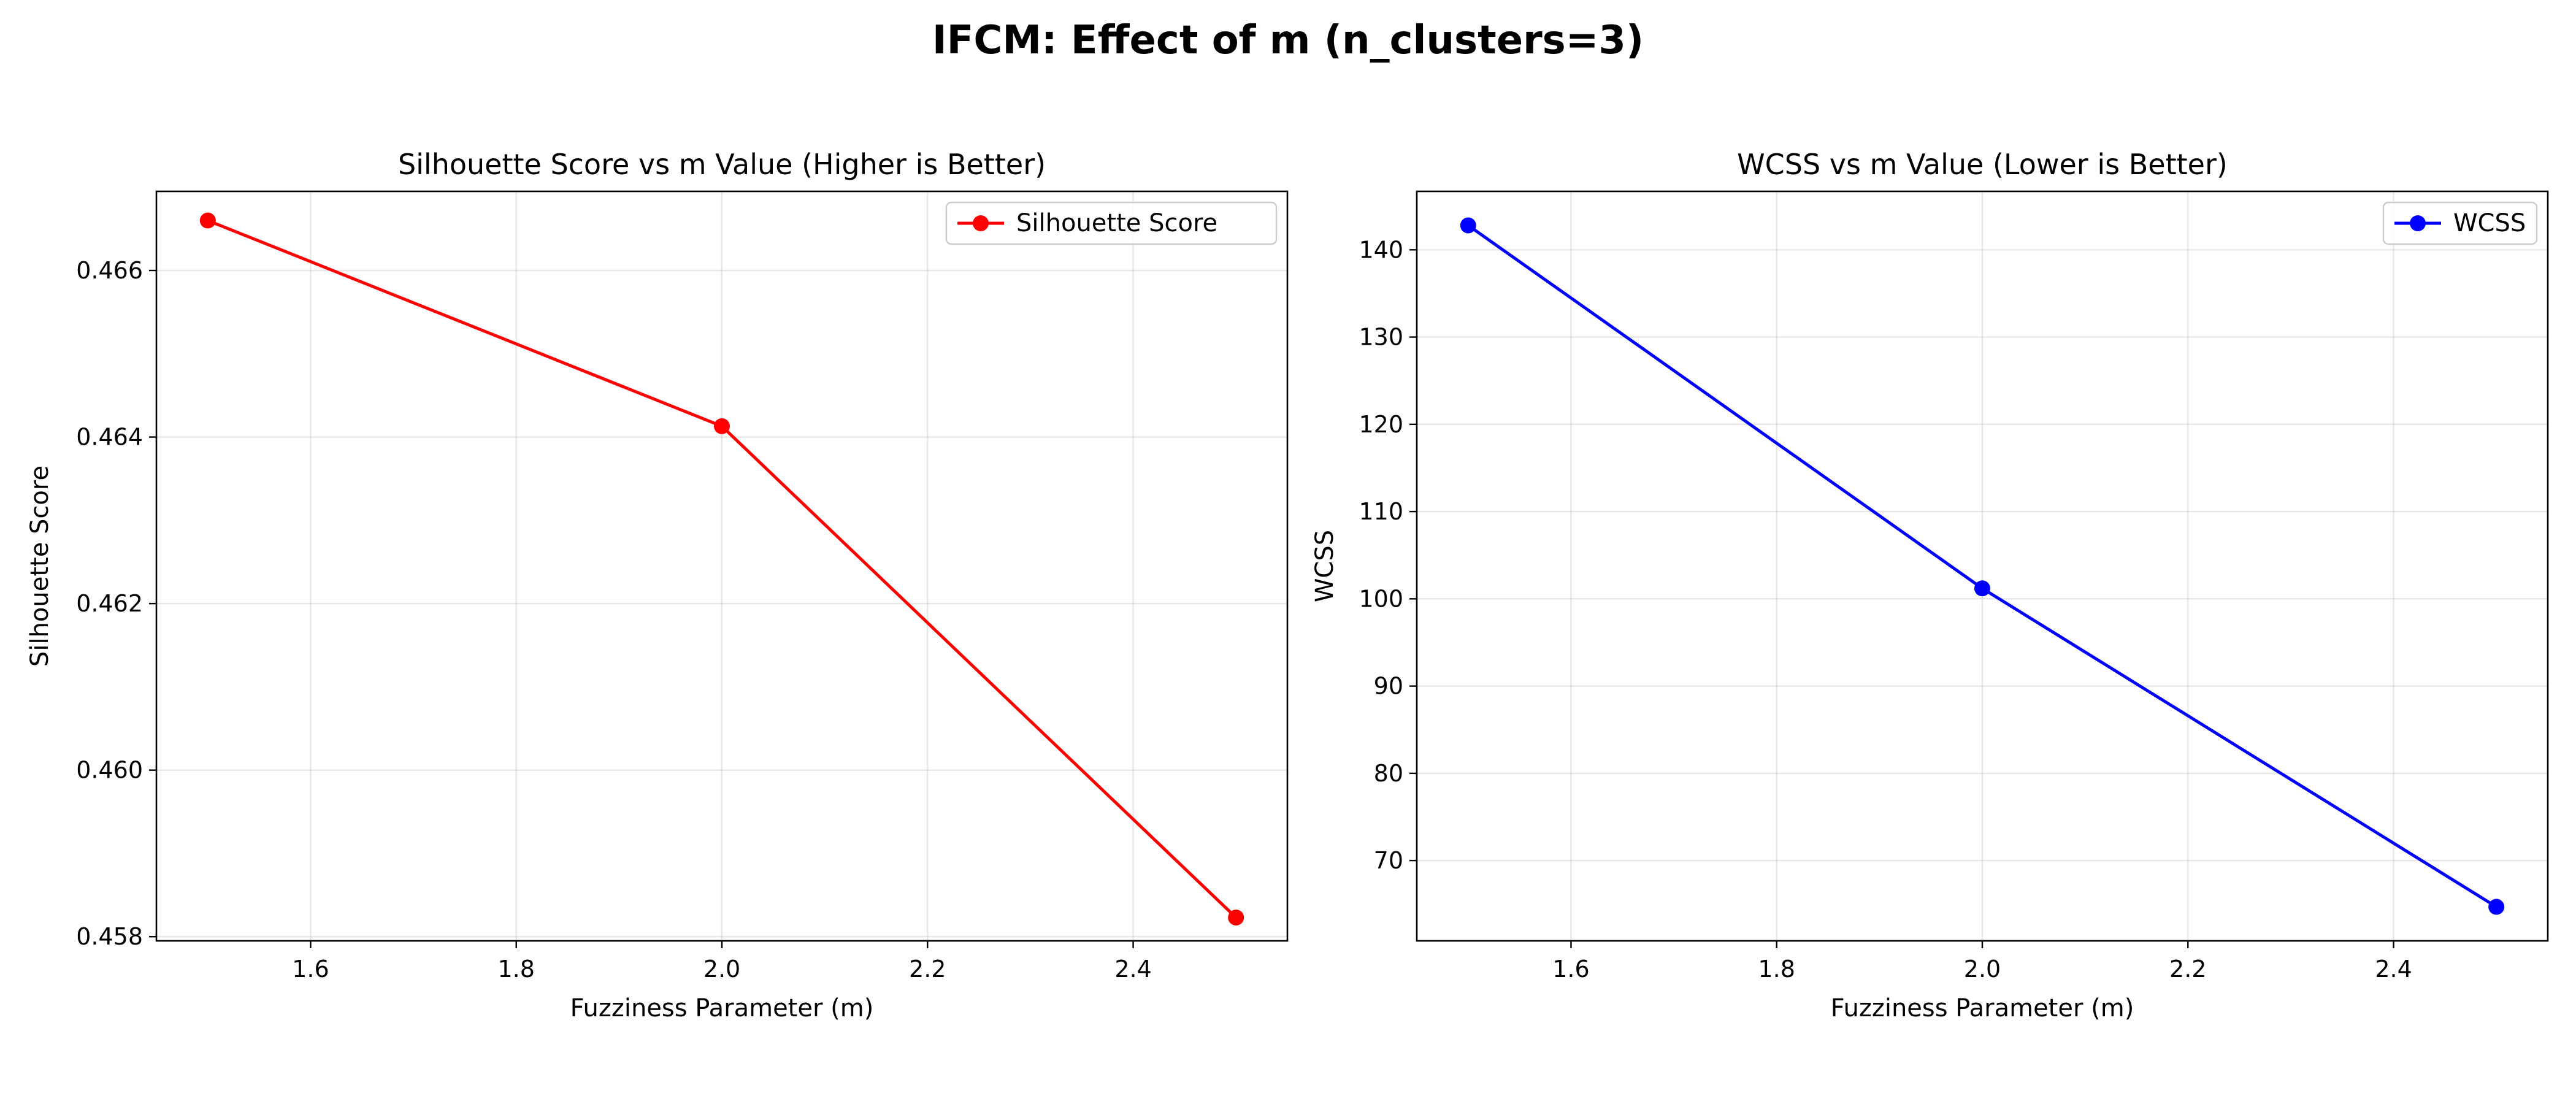 The height and width of the screenshot is (1104, 2576). Describe the element at coordinates (1288, 40) in the screenshot. I see `figure-title: IFCM: Effect of m (n_clusters=3)` at that location.